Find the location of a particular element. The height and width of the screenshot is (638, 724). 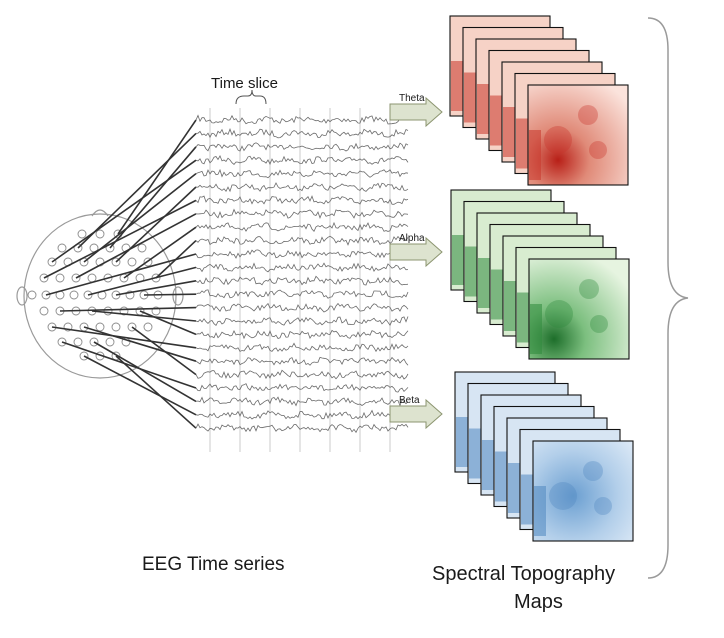

topography-stack-beta is located at coordinates (544, 456).